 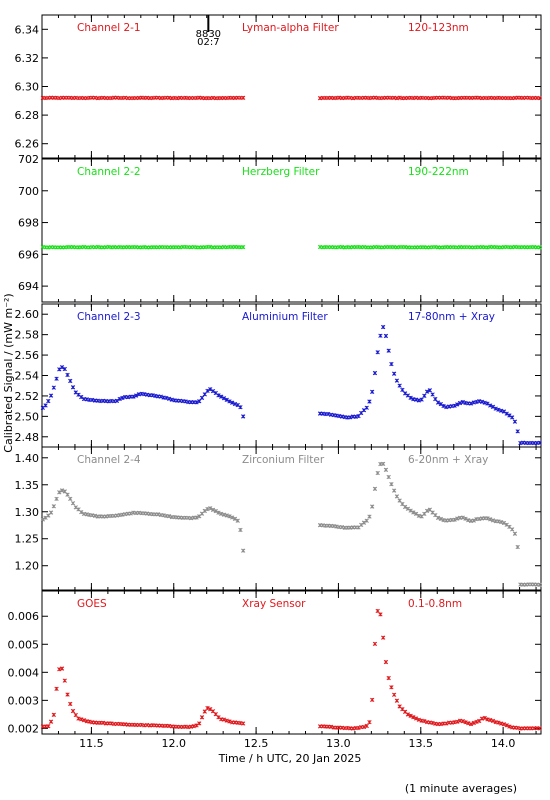 What do you see at coordinates (27, 485) in the screenshot?
I see `y-tick-label: 1.35` at bounding box center [27, 485].